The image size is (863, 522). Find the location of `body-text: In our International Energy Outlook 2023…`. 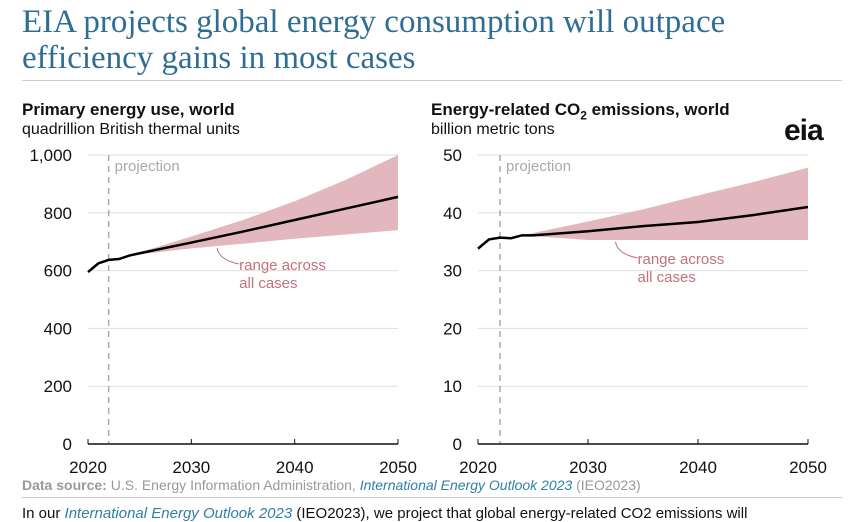

body-text: In our International Energy Outlook 2023… is located at coordinates (384, 513).